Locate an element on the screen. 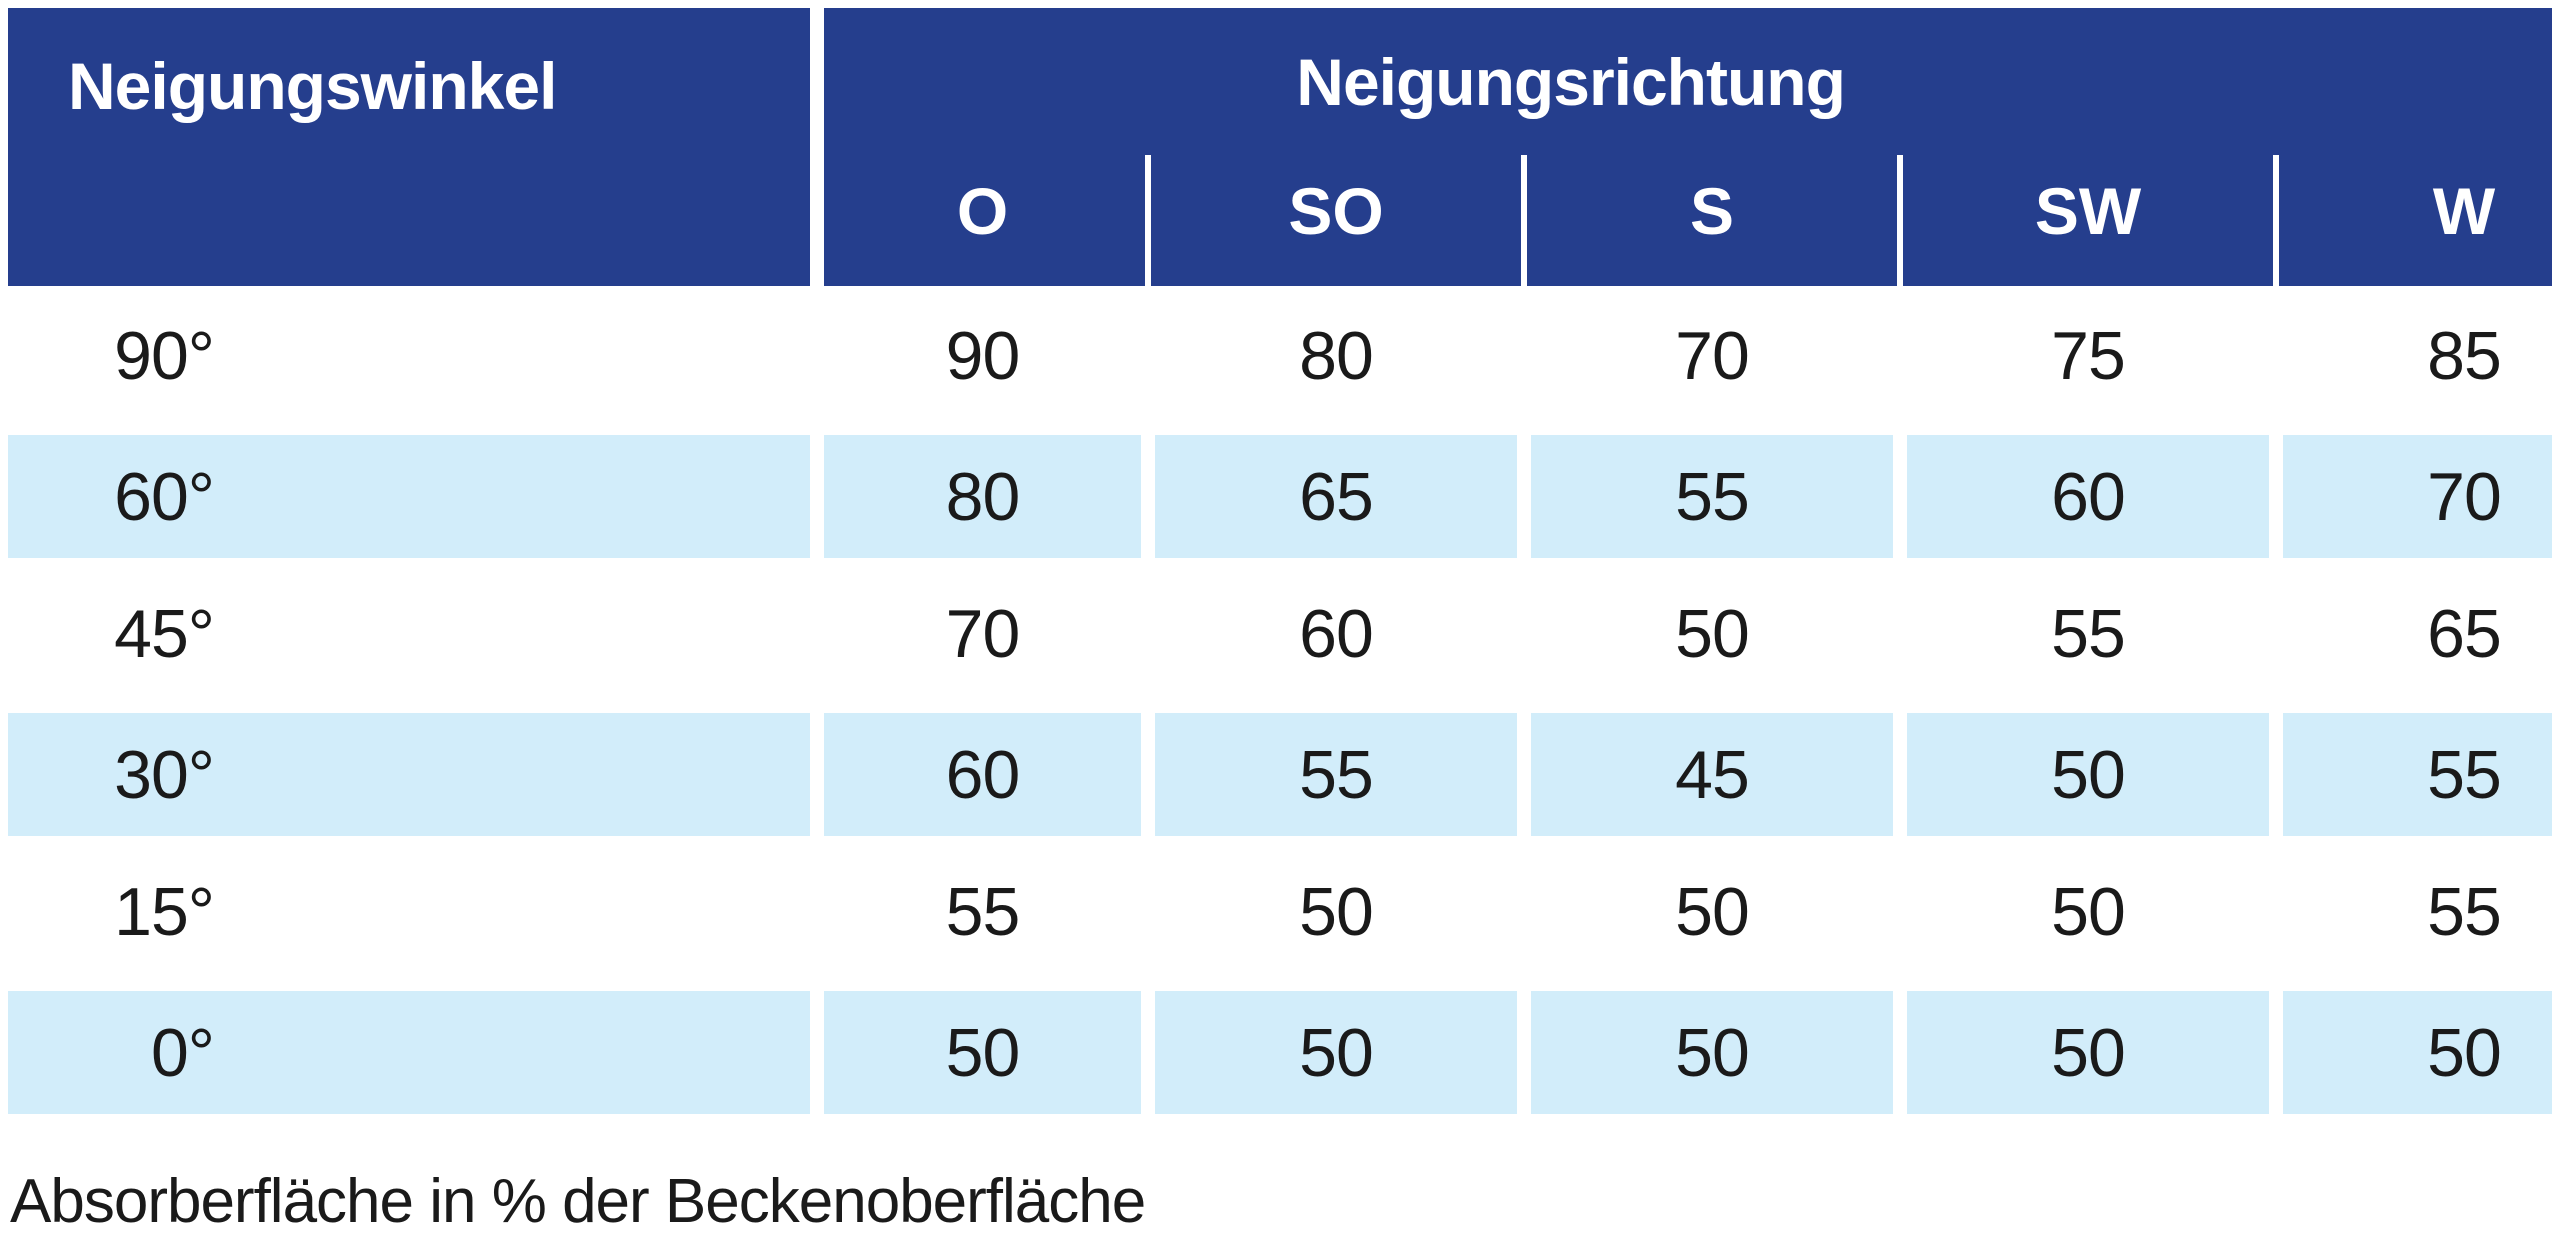 Image resolution: width=2560 pixels, height=1253 pixels. table-caption: Absorberfläche in % der Beckenoberfläche is located at coordinates (578, 1201).